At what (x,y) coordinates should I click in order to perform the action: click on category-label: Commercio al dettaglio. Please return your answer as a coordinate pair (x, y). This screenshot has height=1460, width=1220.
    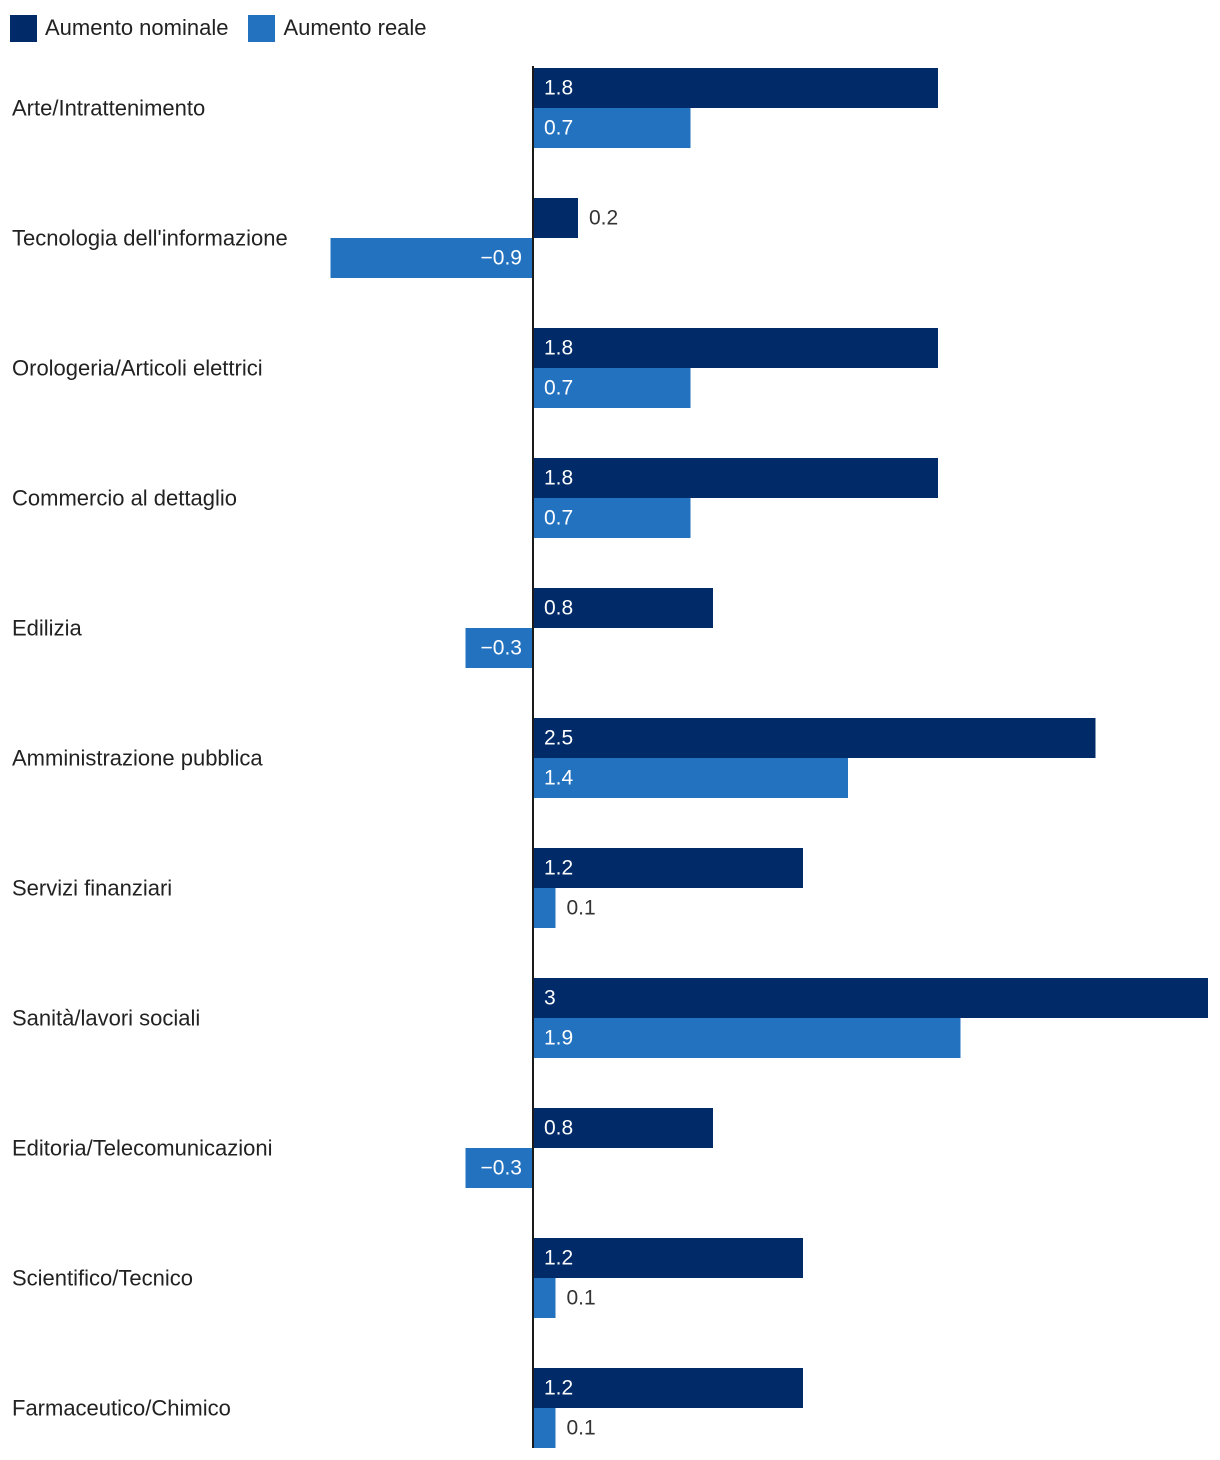
    Looking at the image, I should click on (124, 498).